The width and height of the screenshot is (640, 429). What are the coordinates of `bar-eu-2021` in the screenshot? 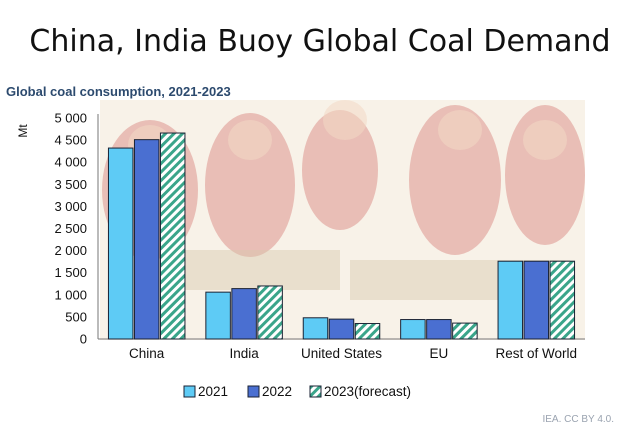 It's located at (413, 329).